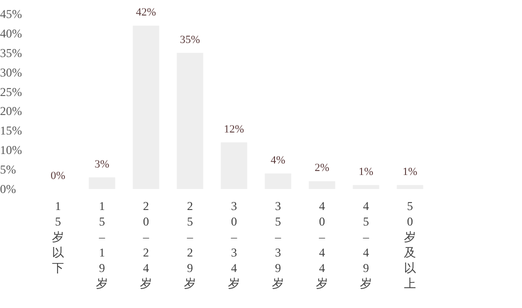  What do you see at coordinates (11, 111) in the screenshot?
I see `y-tick-label: 20%` at bounding box center [11, 111].